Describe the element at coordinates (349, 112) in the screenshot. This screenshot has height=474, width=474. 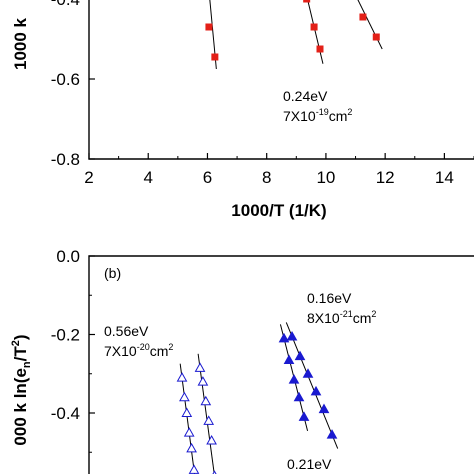
I see `panel-a-cross-section-unit-exp: 2` at that location.